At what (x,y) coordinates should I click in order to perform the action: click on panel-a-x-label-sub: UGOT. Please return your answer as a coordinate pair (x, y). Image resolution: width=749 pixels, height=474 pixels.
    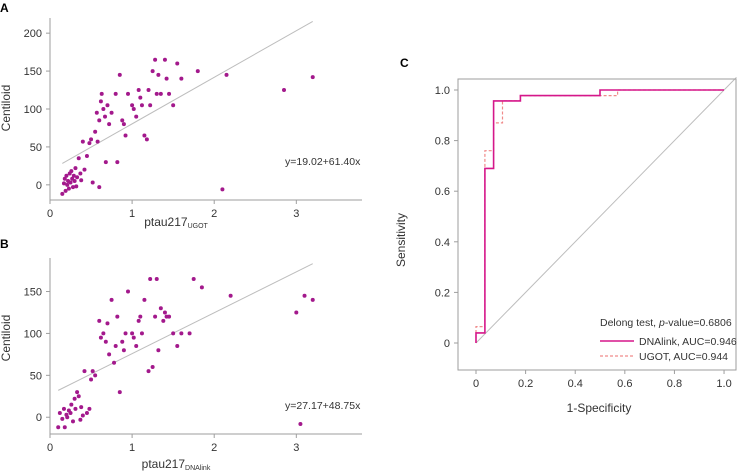
    Looking at the image, I should click on (198, 226).